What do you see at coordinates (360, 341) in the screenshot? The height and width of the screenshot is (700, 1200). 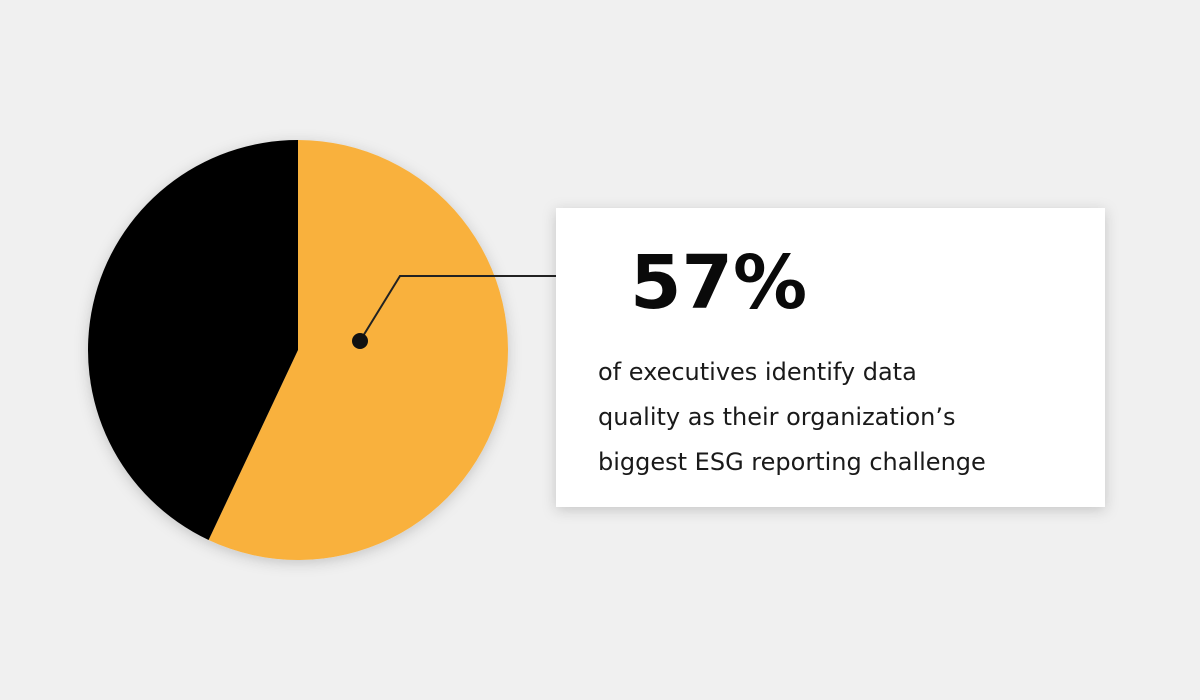 I see `leader-dot` at bounding box center [360, 341].